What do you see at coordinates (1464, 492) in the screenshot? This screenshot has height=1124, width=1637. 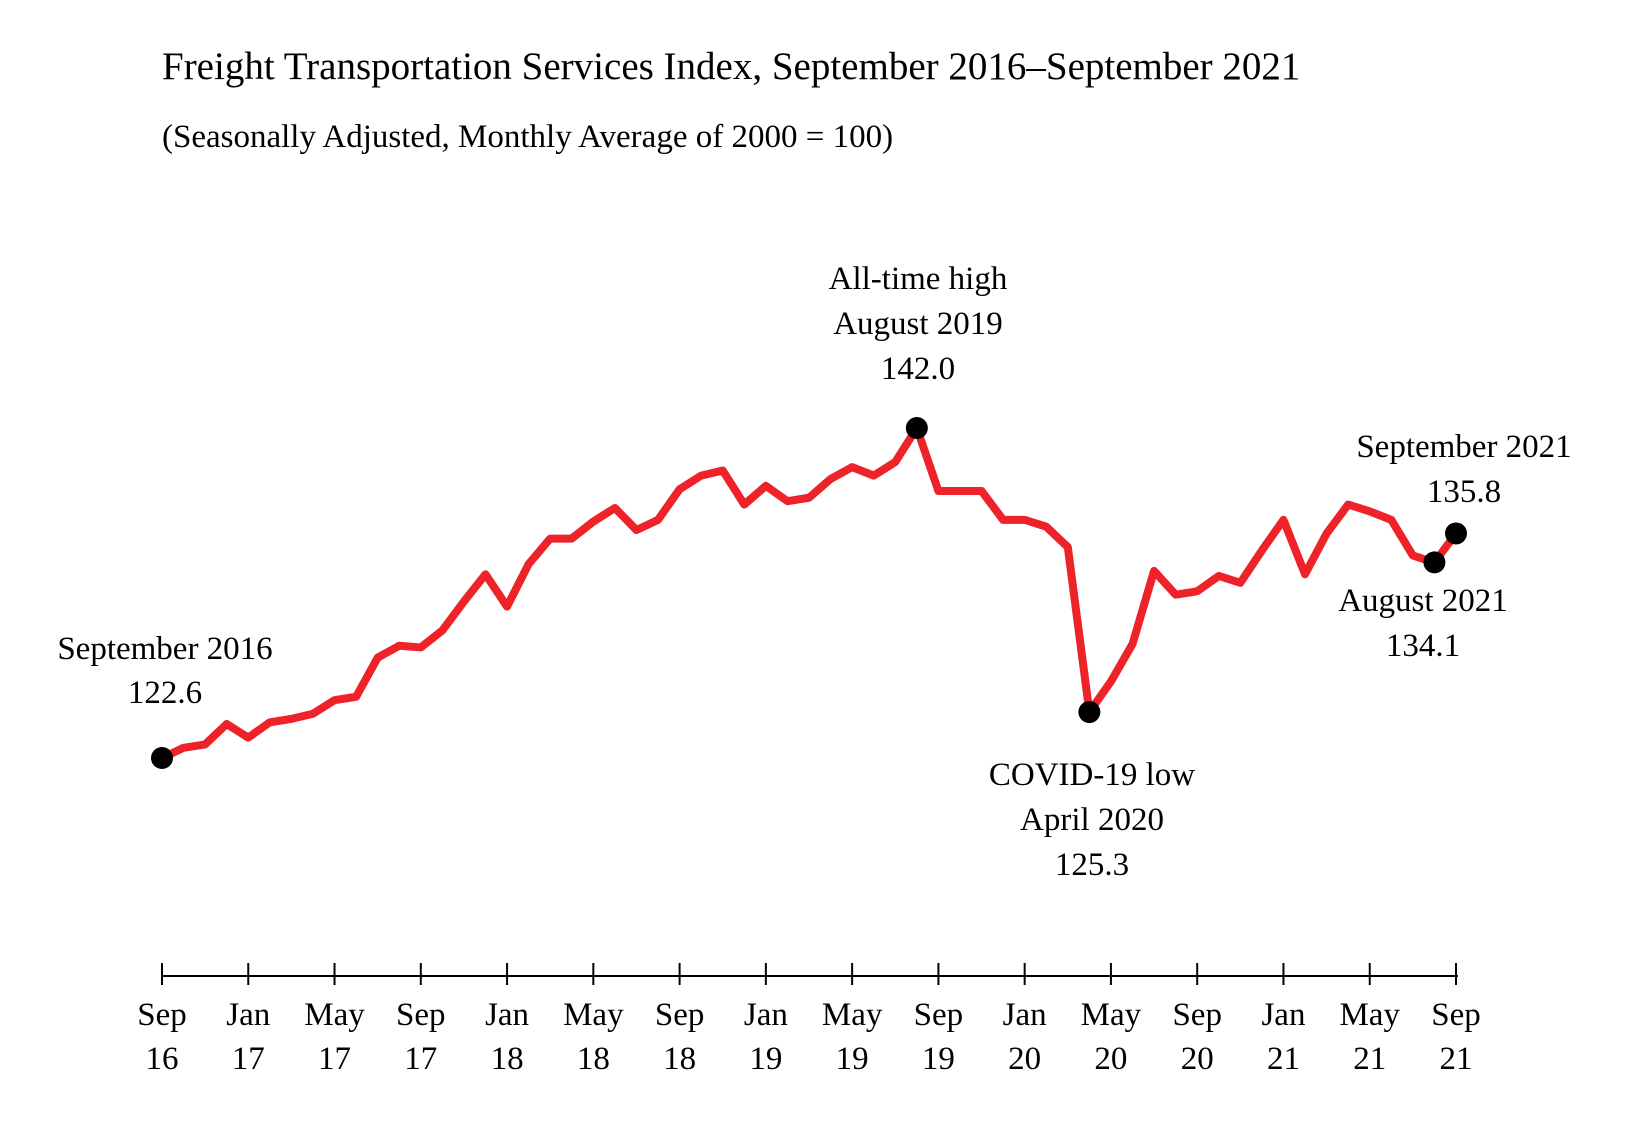 I see `value-label: 135.8` at bounding box center [1464, 492].